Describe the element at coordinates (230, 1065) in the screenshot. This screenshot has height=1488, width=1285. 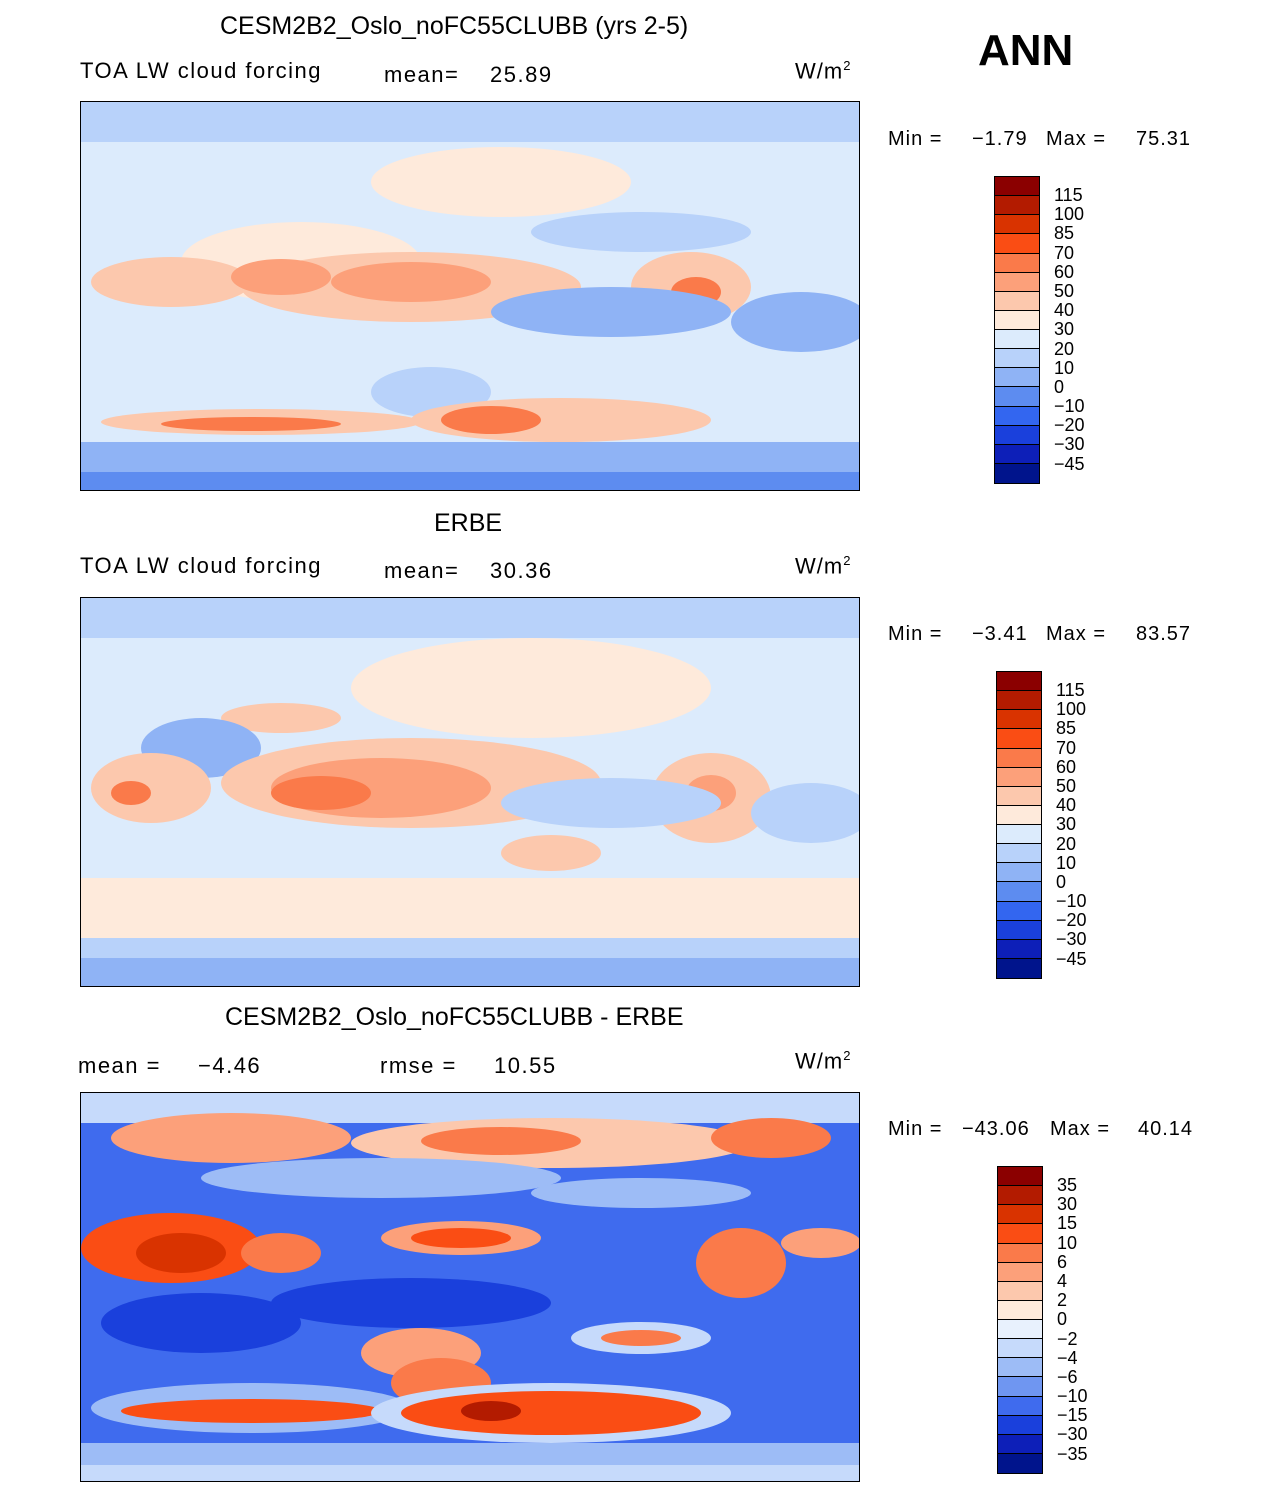
I see `panel3-mean-value: −4.46` at that location.